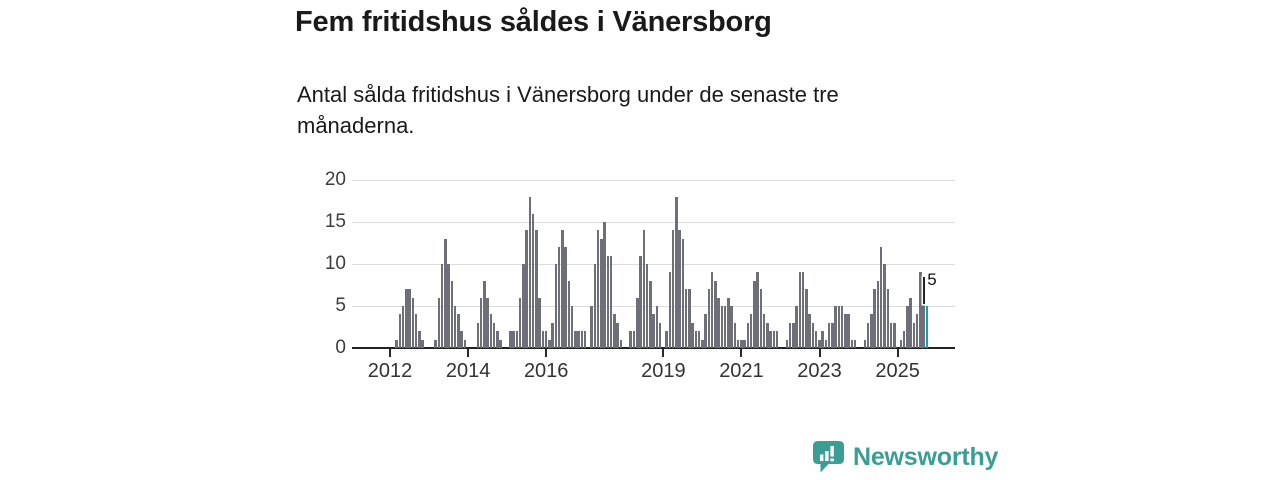 Image resolution: width=1280 pixels, height=480 pixels. I want to click on highlighted-bar, so click(927, 327).